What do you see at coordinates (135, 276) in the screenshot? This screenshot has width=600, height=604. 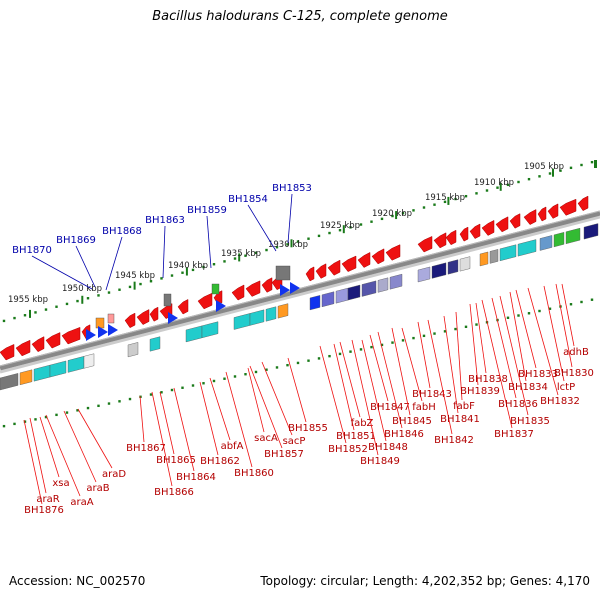 I see `scale-label: 1945 kbp` at bounding box center [135, 276].